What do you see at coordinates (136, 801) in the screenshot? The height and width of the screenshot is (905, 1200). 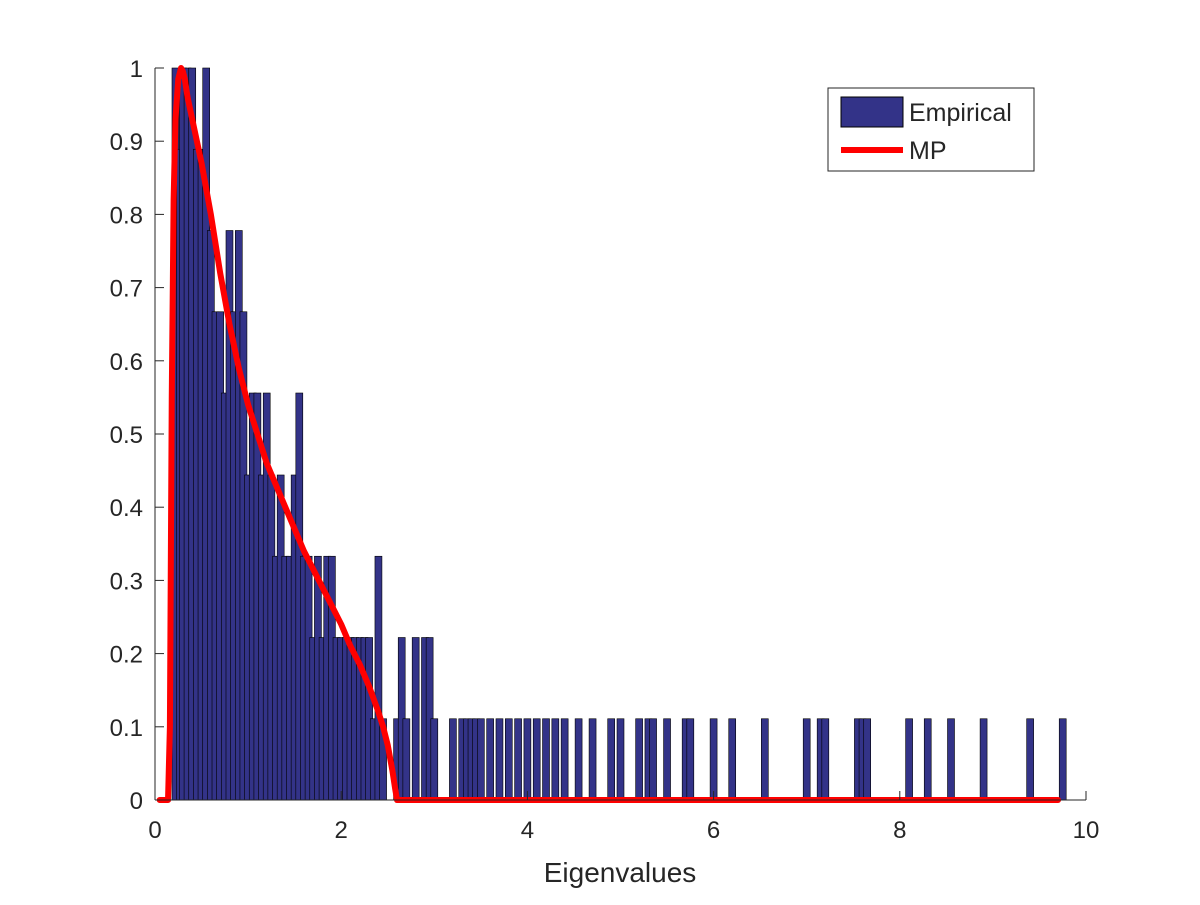 I see `y-tick-label: 0` at bounding box center [136, 801].